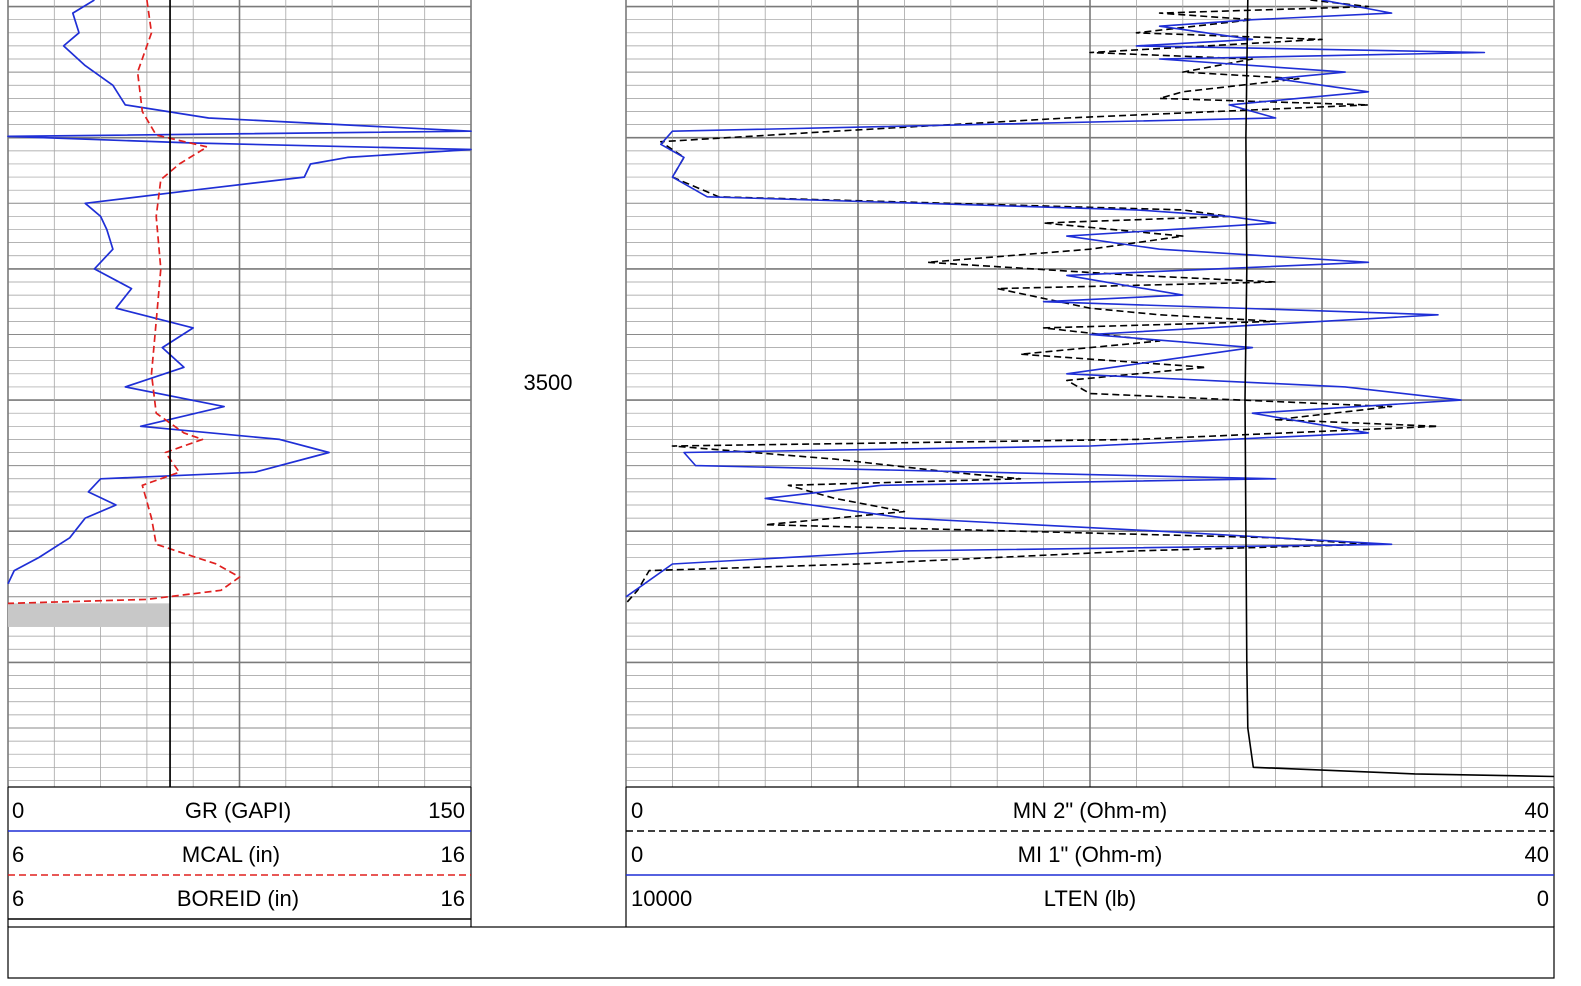 The image size is (1581, 986). Describe the element at coordinates (238, 810) in the screenshot. I see `gr-curve-label: GR (GAPI)` at that location.